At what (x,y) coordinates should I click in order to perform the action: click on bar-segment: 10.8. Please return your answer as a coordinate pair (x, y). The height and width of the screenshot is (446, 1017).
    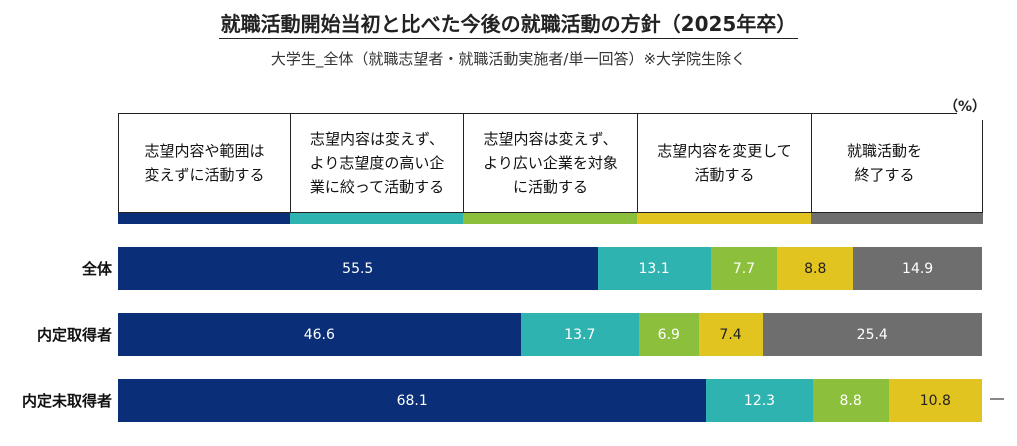
    Looking at the image, I should click on (935, 400).